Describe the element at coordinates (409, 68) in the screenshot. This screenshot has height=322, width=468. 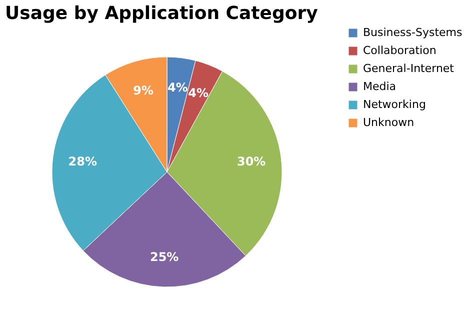
I see `legend-label: General-Internet` at that location.